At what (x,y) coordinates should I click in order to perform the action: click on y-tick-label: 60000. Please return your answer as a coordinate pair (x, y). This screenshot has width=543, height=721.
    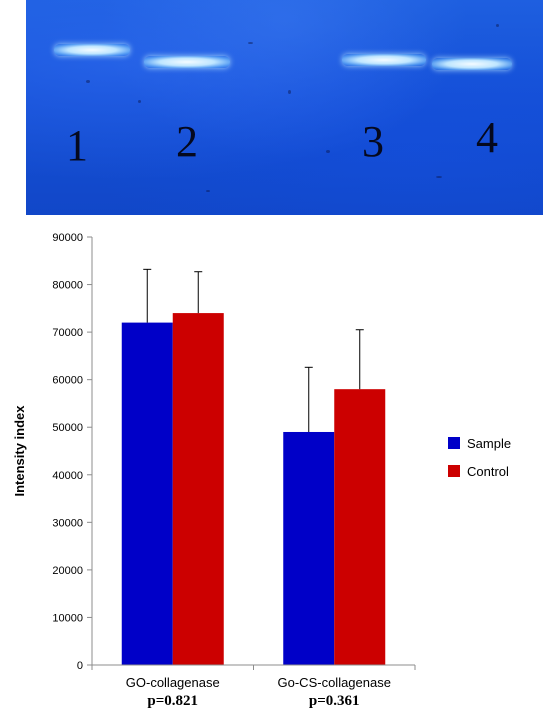
    Looking at the image, I should click on (67, 381).